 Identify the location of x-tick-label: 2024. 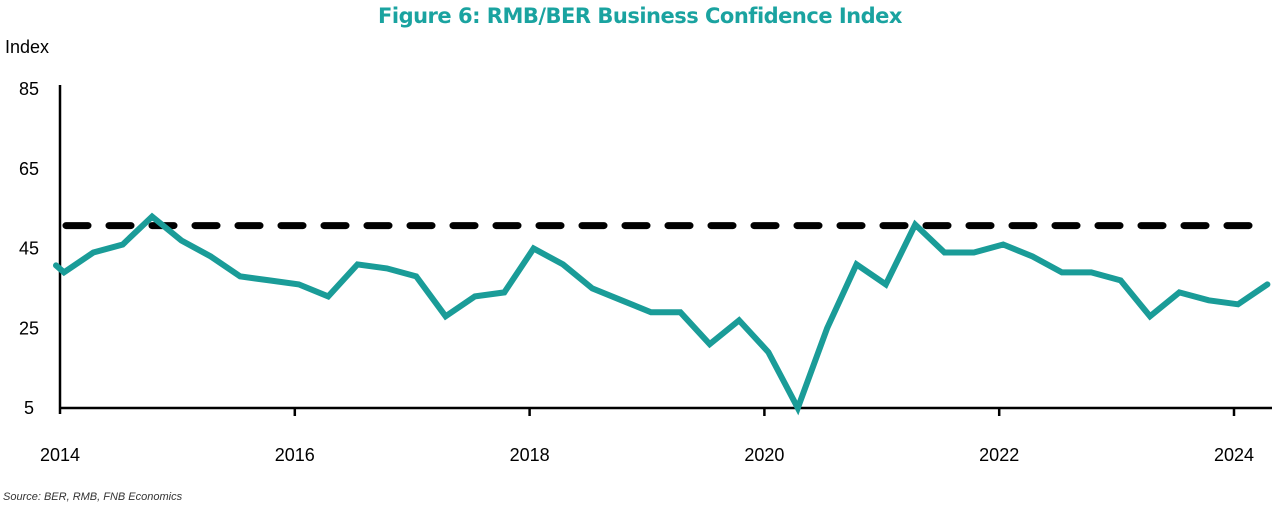
(1234, 455).